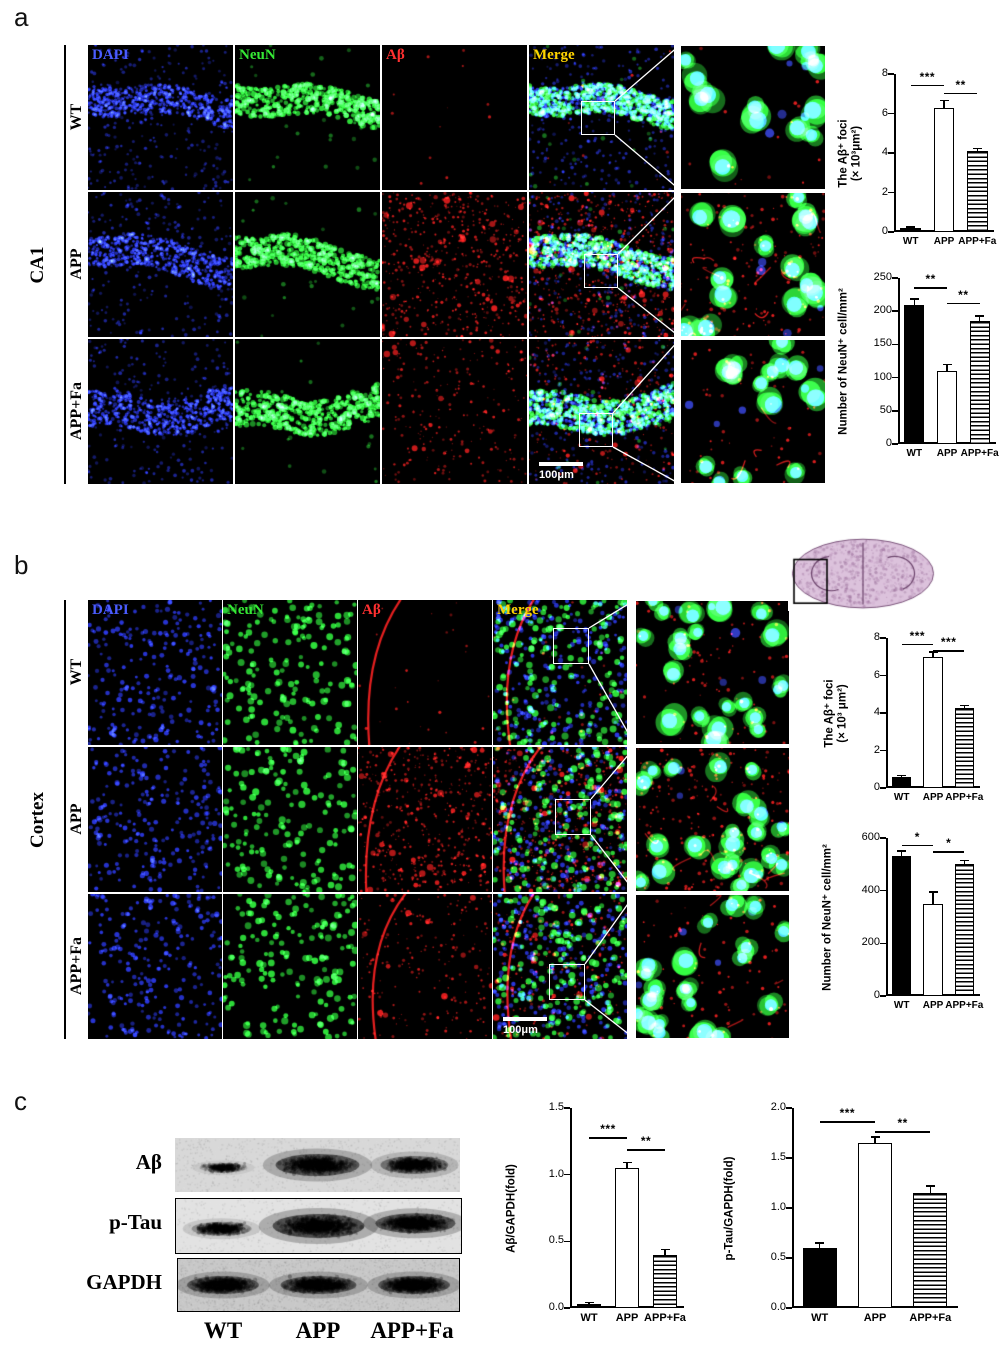 This screenshot has width=1000, height=1361. What do you see at coordinates (76, 819) in the screenshot?
I see `panel-b-row-label-app: APP` at bounding box center [76, 819].